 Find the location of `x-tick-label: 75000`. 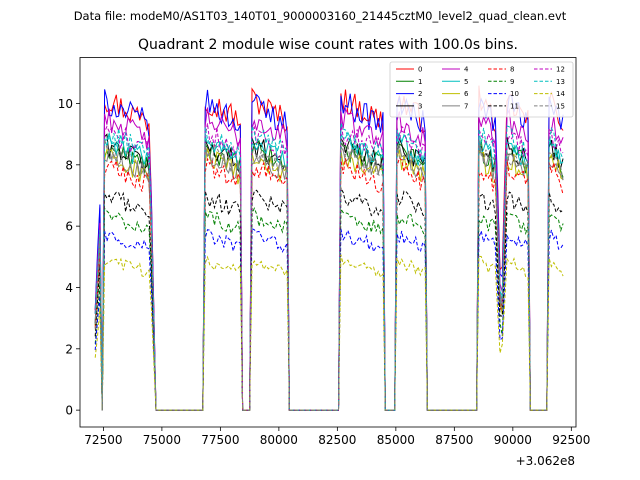

x-tick-label: 75000 is located at coordinates (162, 440).